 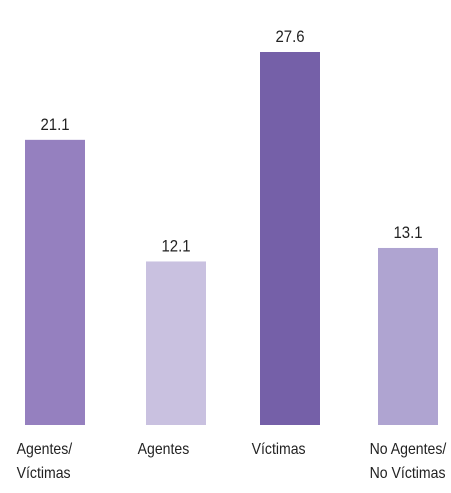 What do you see at coordinates (54, 125) in the screenshot?
I see `value-label: 21.1` at bounding box center [54, 125].